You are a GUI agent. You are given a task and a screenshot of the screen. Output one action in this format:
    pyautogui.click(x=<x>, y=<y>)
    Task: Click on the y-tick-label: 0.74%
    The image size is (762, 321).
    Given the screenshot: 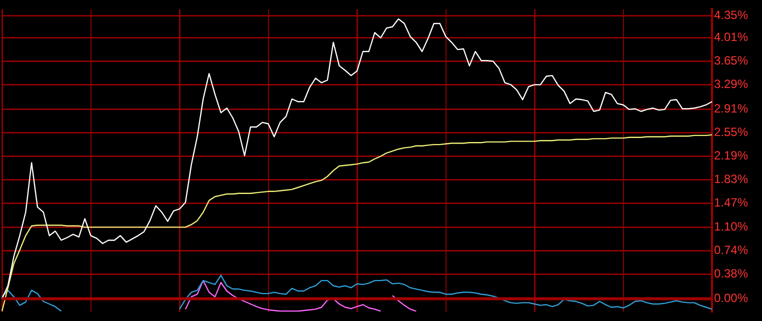 What is the action you would take?
    pyautogui.click(x=731, y=249)
    